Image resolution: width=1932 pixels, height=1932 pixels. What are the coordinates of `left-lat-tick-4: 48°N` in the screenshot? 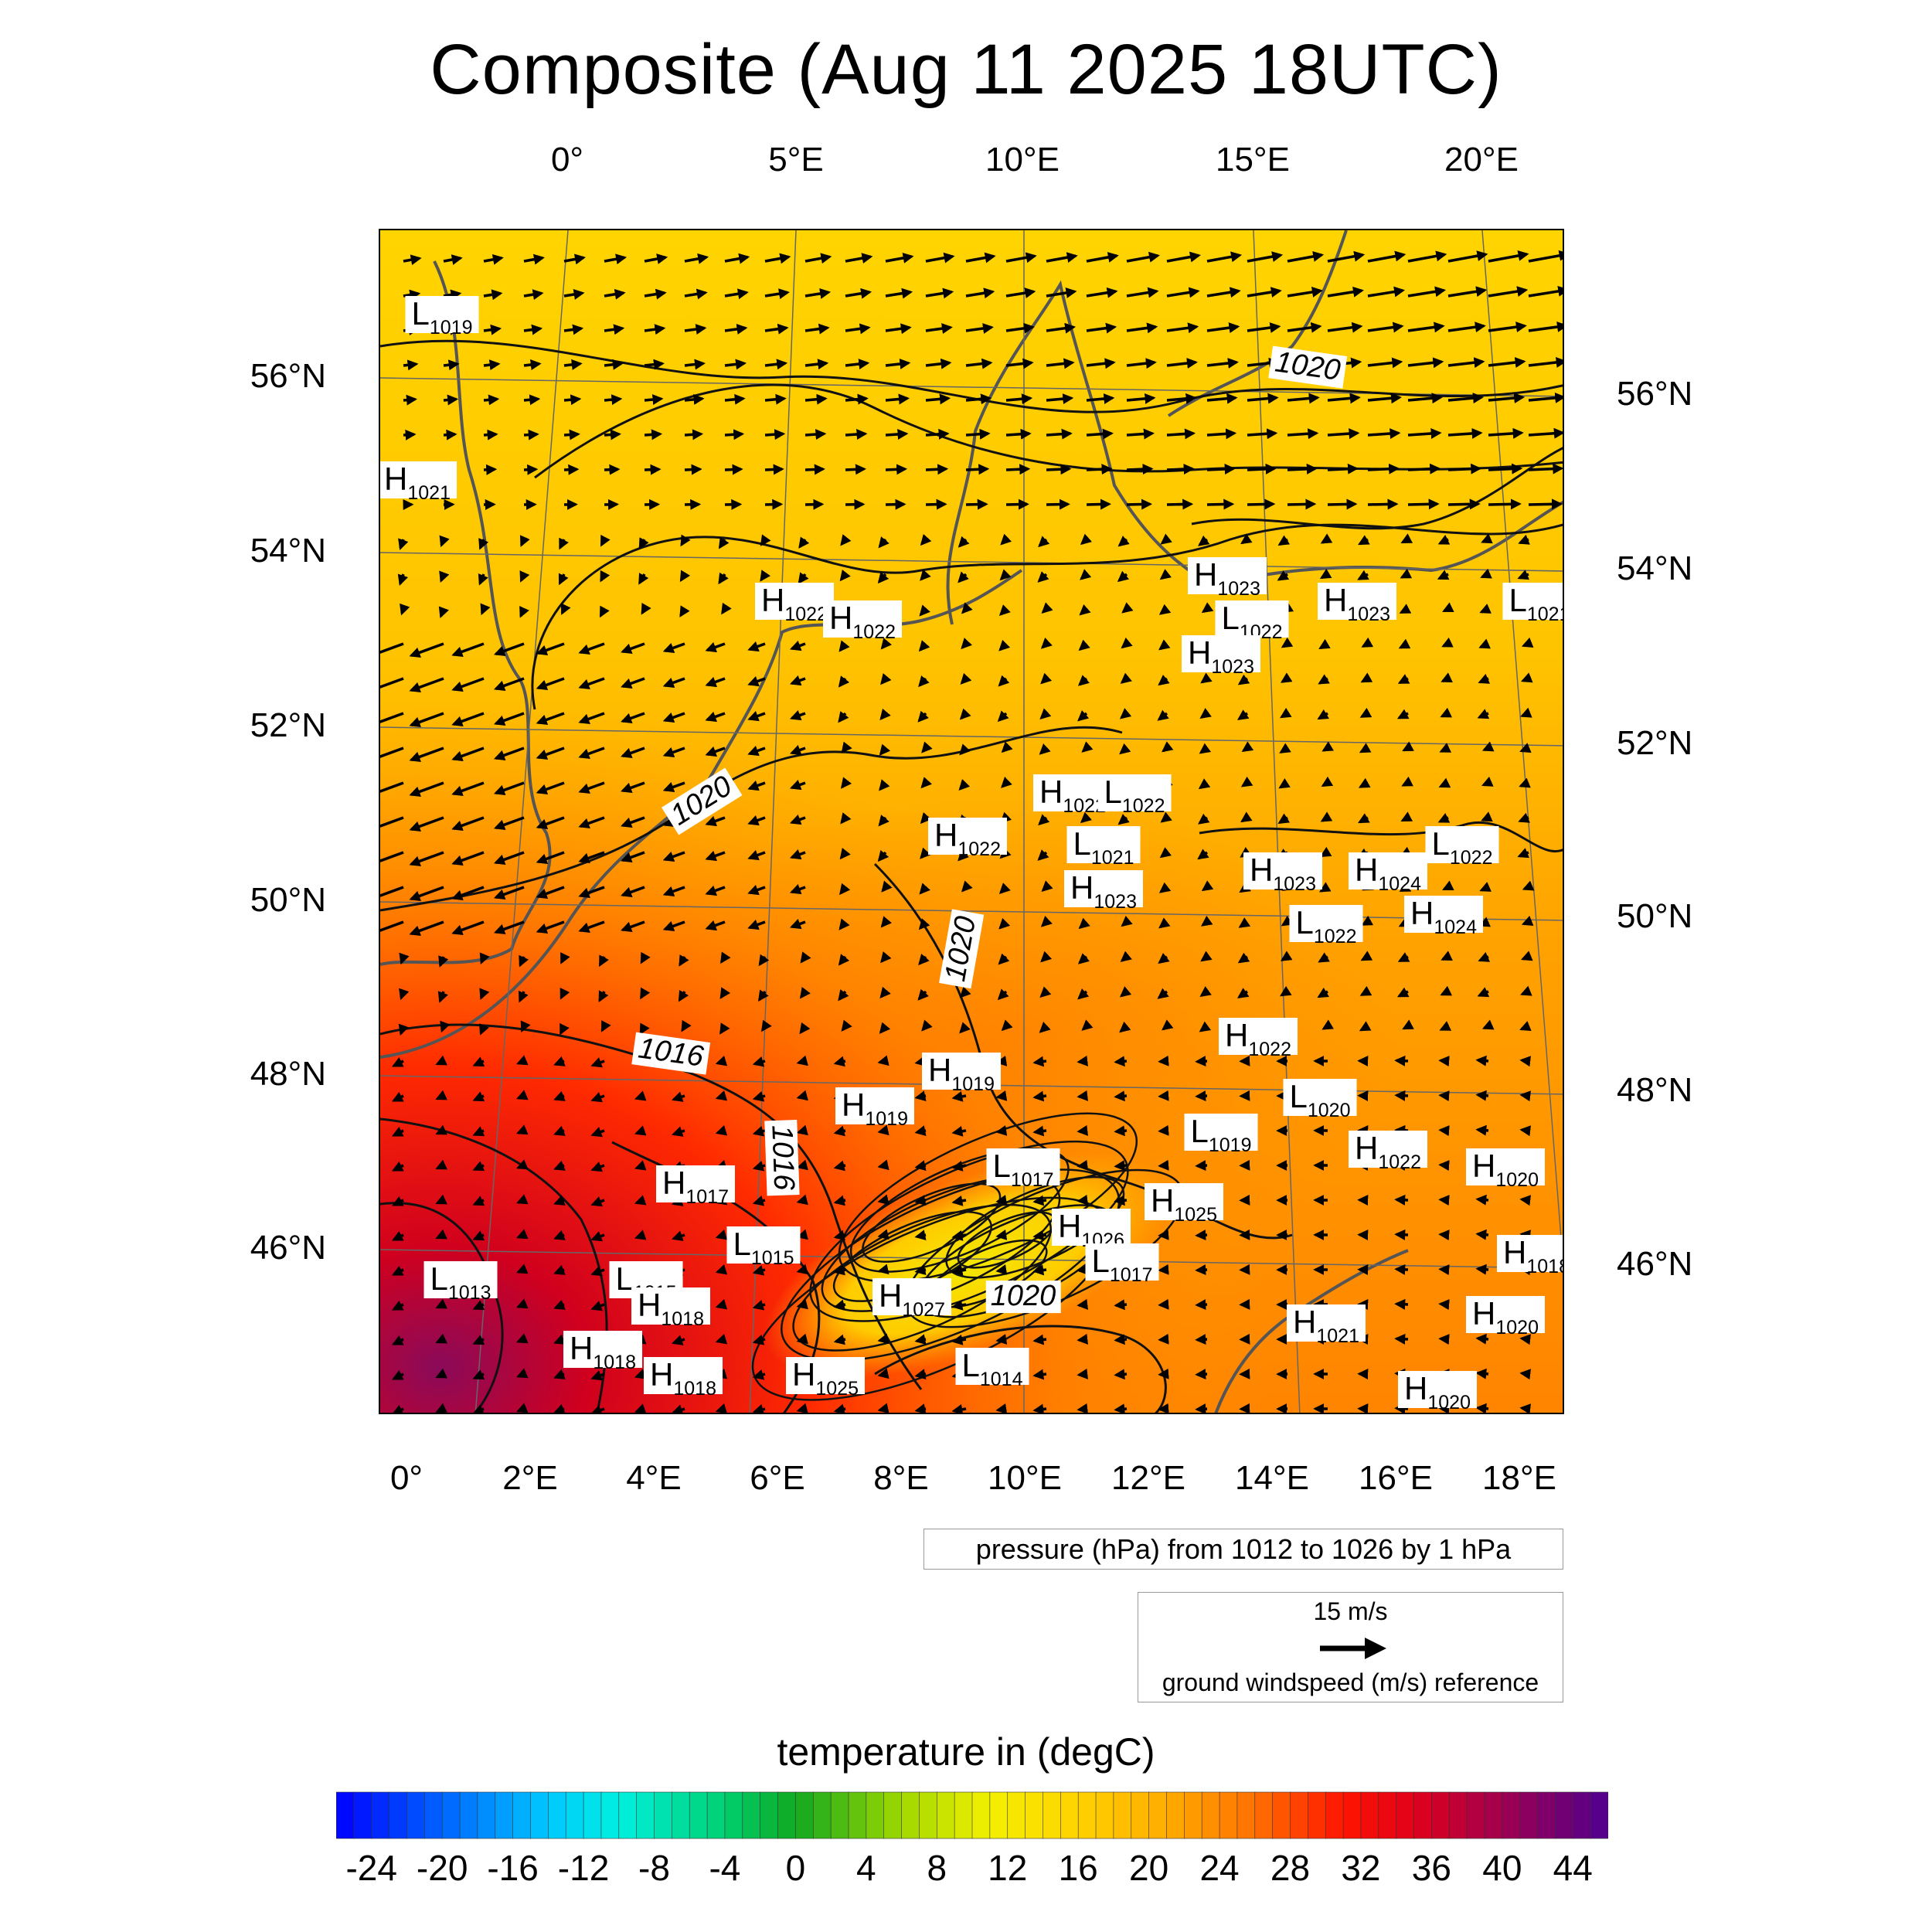 It's located at (288, 1074).